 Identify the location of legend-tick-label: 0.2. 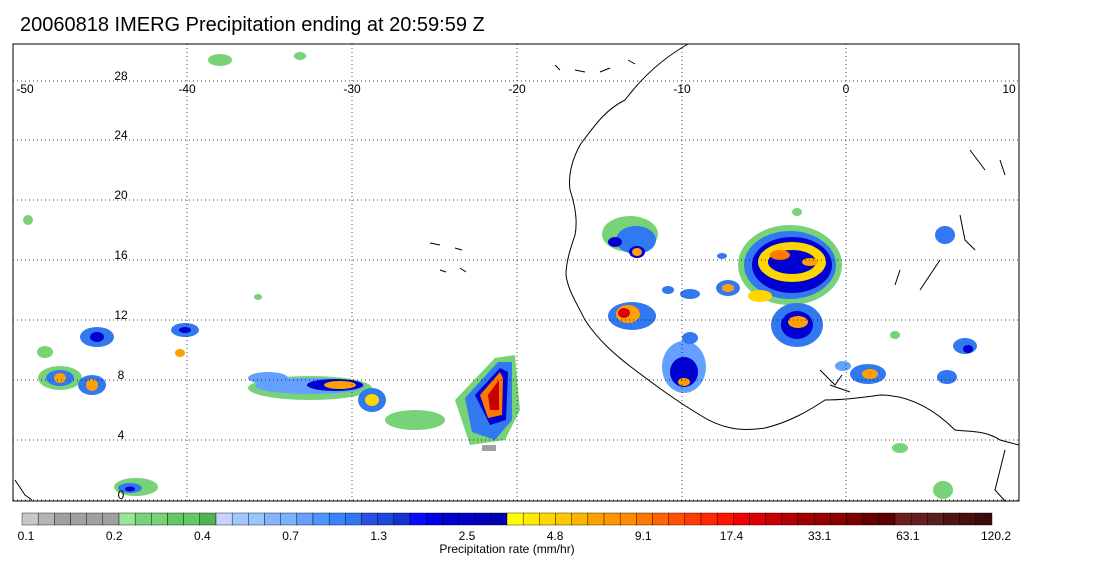
(114, 536).